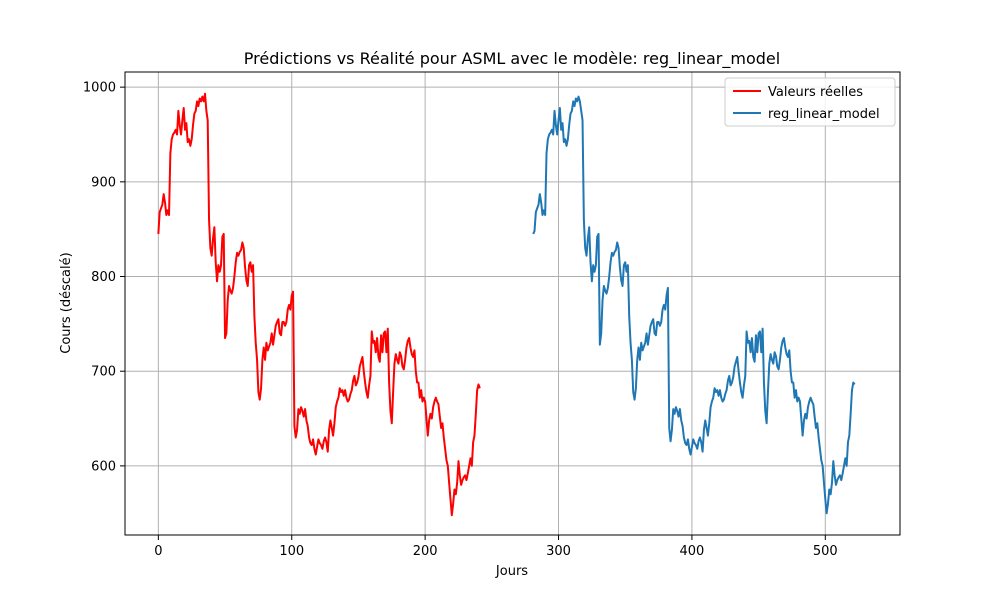  I want to click on x-tick-label: 300, so click(558, 551).